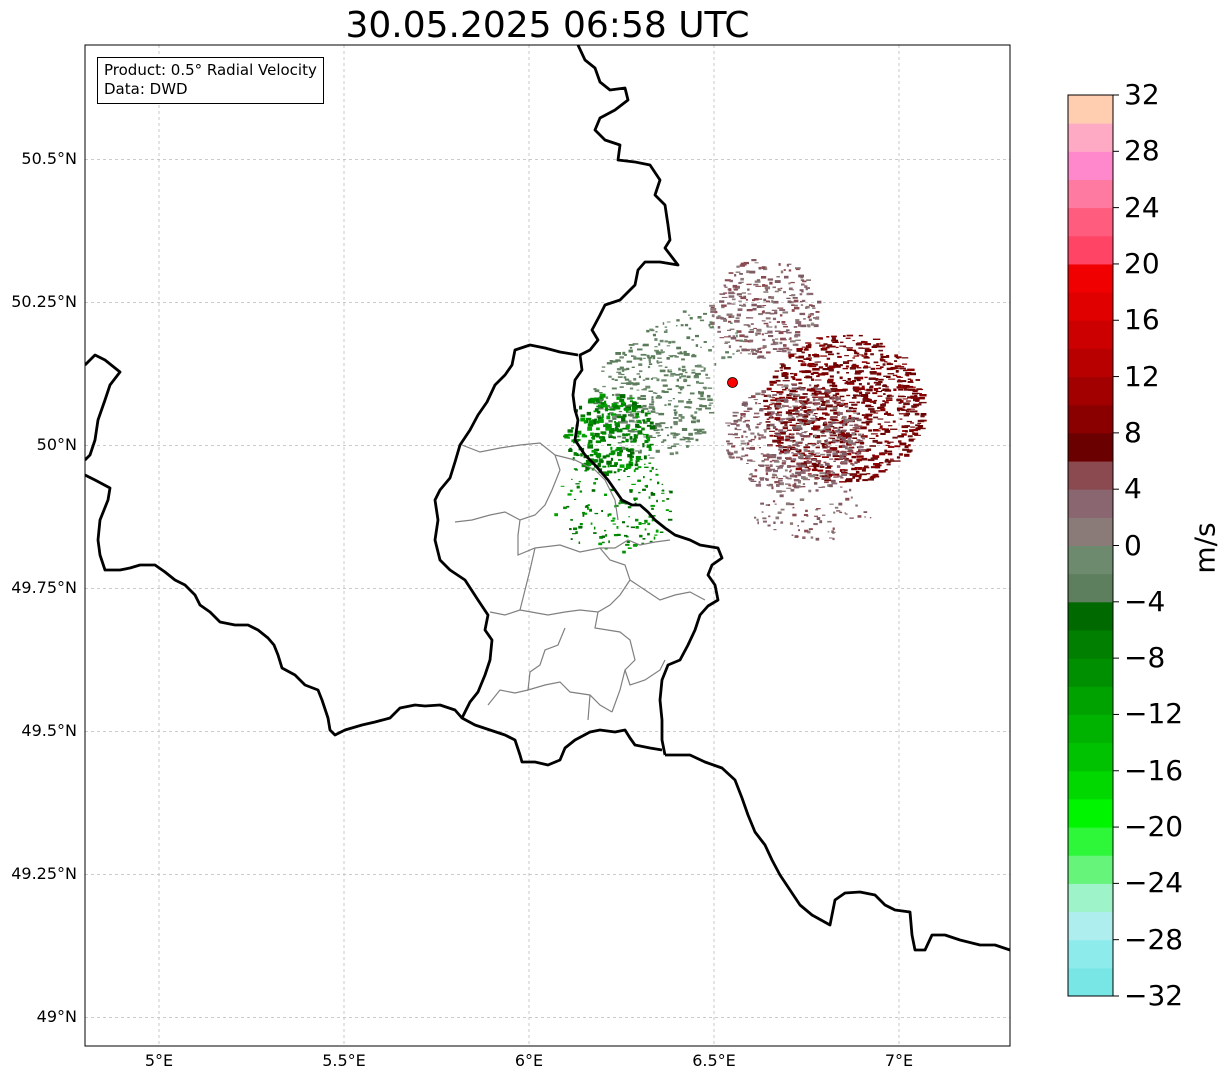 This screenshot has height=1081, width=1225. What do you see at coordinates (732, 382) in the screenshot?
I see `radar-site-marker` at bounding box center [732, 382].